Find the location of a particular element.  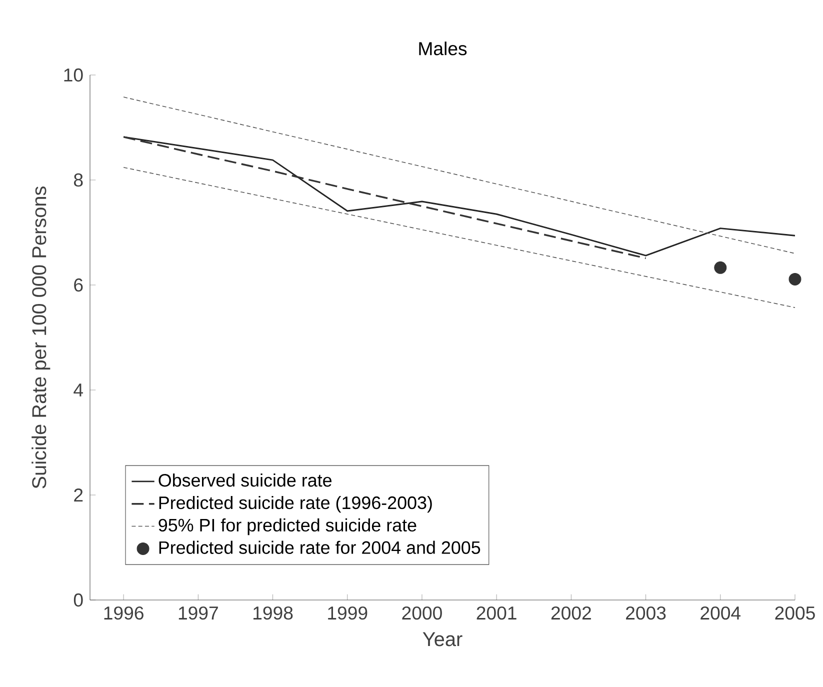

y-tick-label: 2 is located at coordinates (78, 495).